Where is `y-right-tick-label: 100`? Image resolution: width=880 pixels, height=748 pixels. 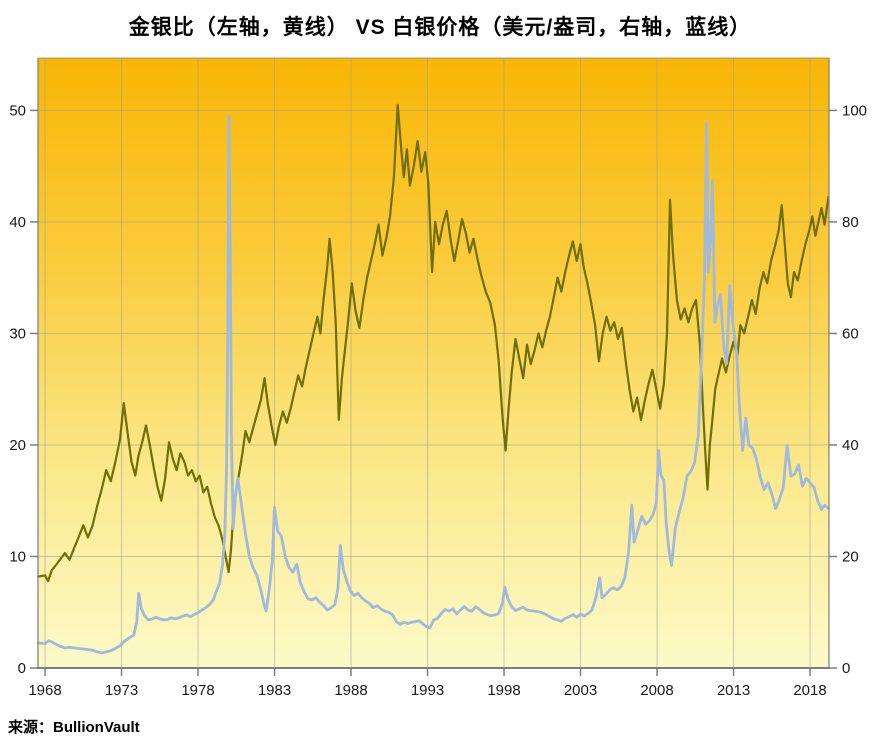 y-right-tick-label: 100 is located at coordinates (854, 110).